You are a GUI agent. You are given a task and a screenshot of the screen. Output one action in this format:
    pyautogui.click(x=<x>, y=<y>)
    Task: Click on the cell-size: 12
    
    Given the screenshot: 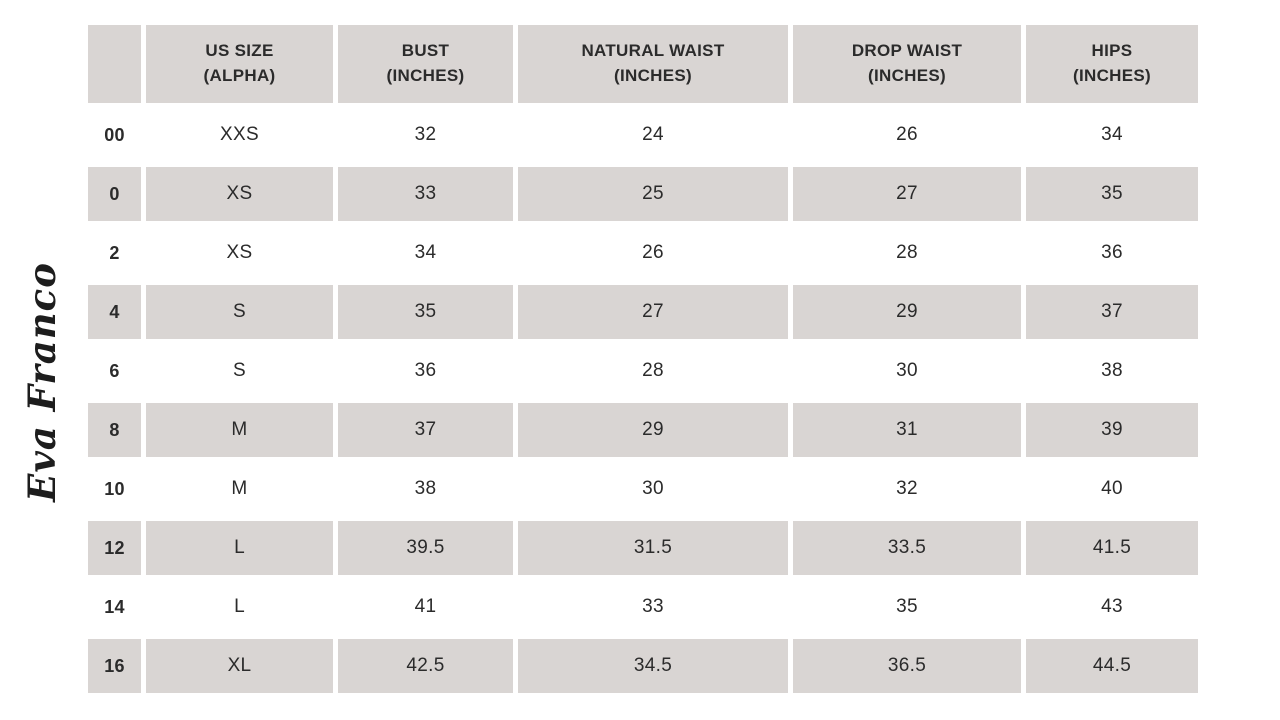 What is the action you would take?
    pyautogui.click(x=114, y=548)
    